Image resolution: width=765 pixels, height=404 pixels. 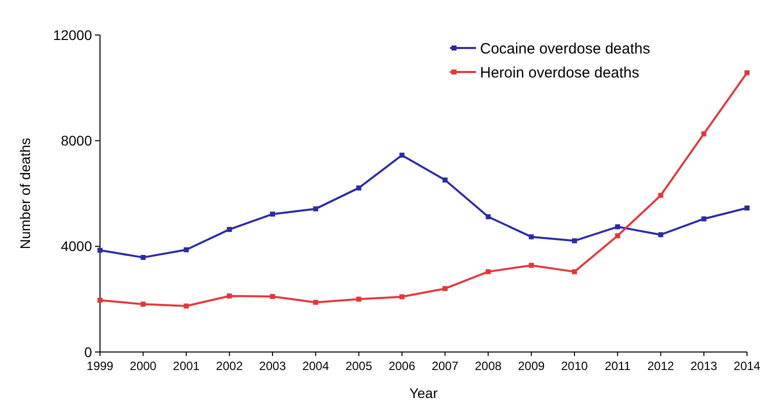 What do you see at coordinates (358, 366) in the screenshot?
I see `x-tick-label: 2005` at bounding box center [358, 366].